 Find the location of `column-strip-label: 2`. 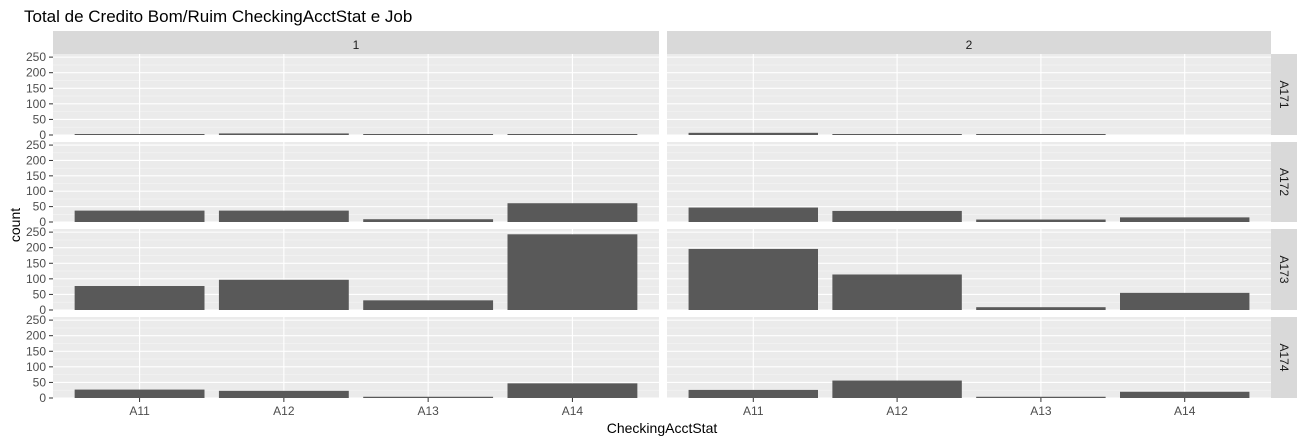

column-strip-label: 2 is located at coordinates (969, 45).